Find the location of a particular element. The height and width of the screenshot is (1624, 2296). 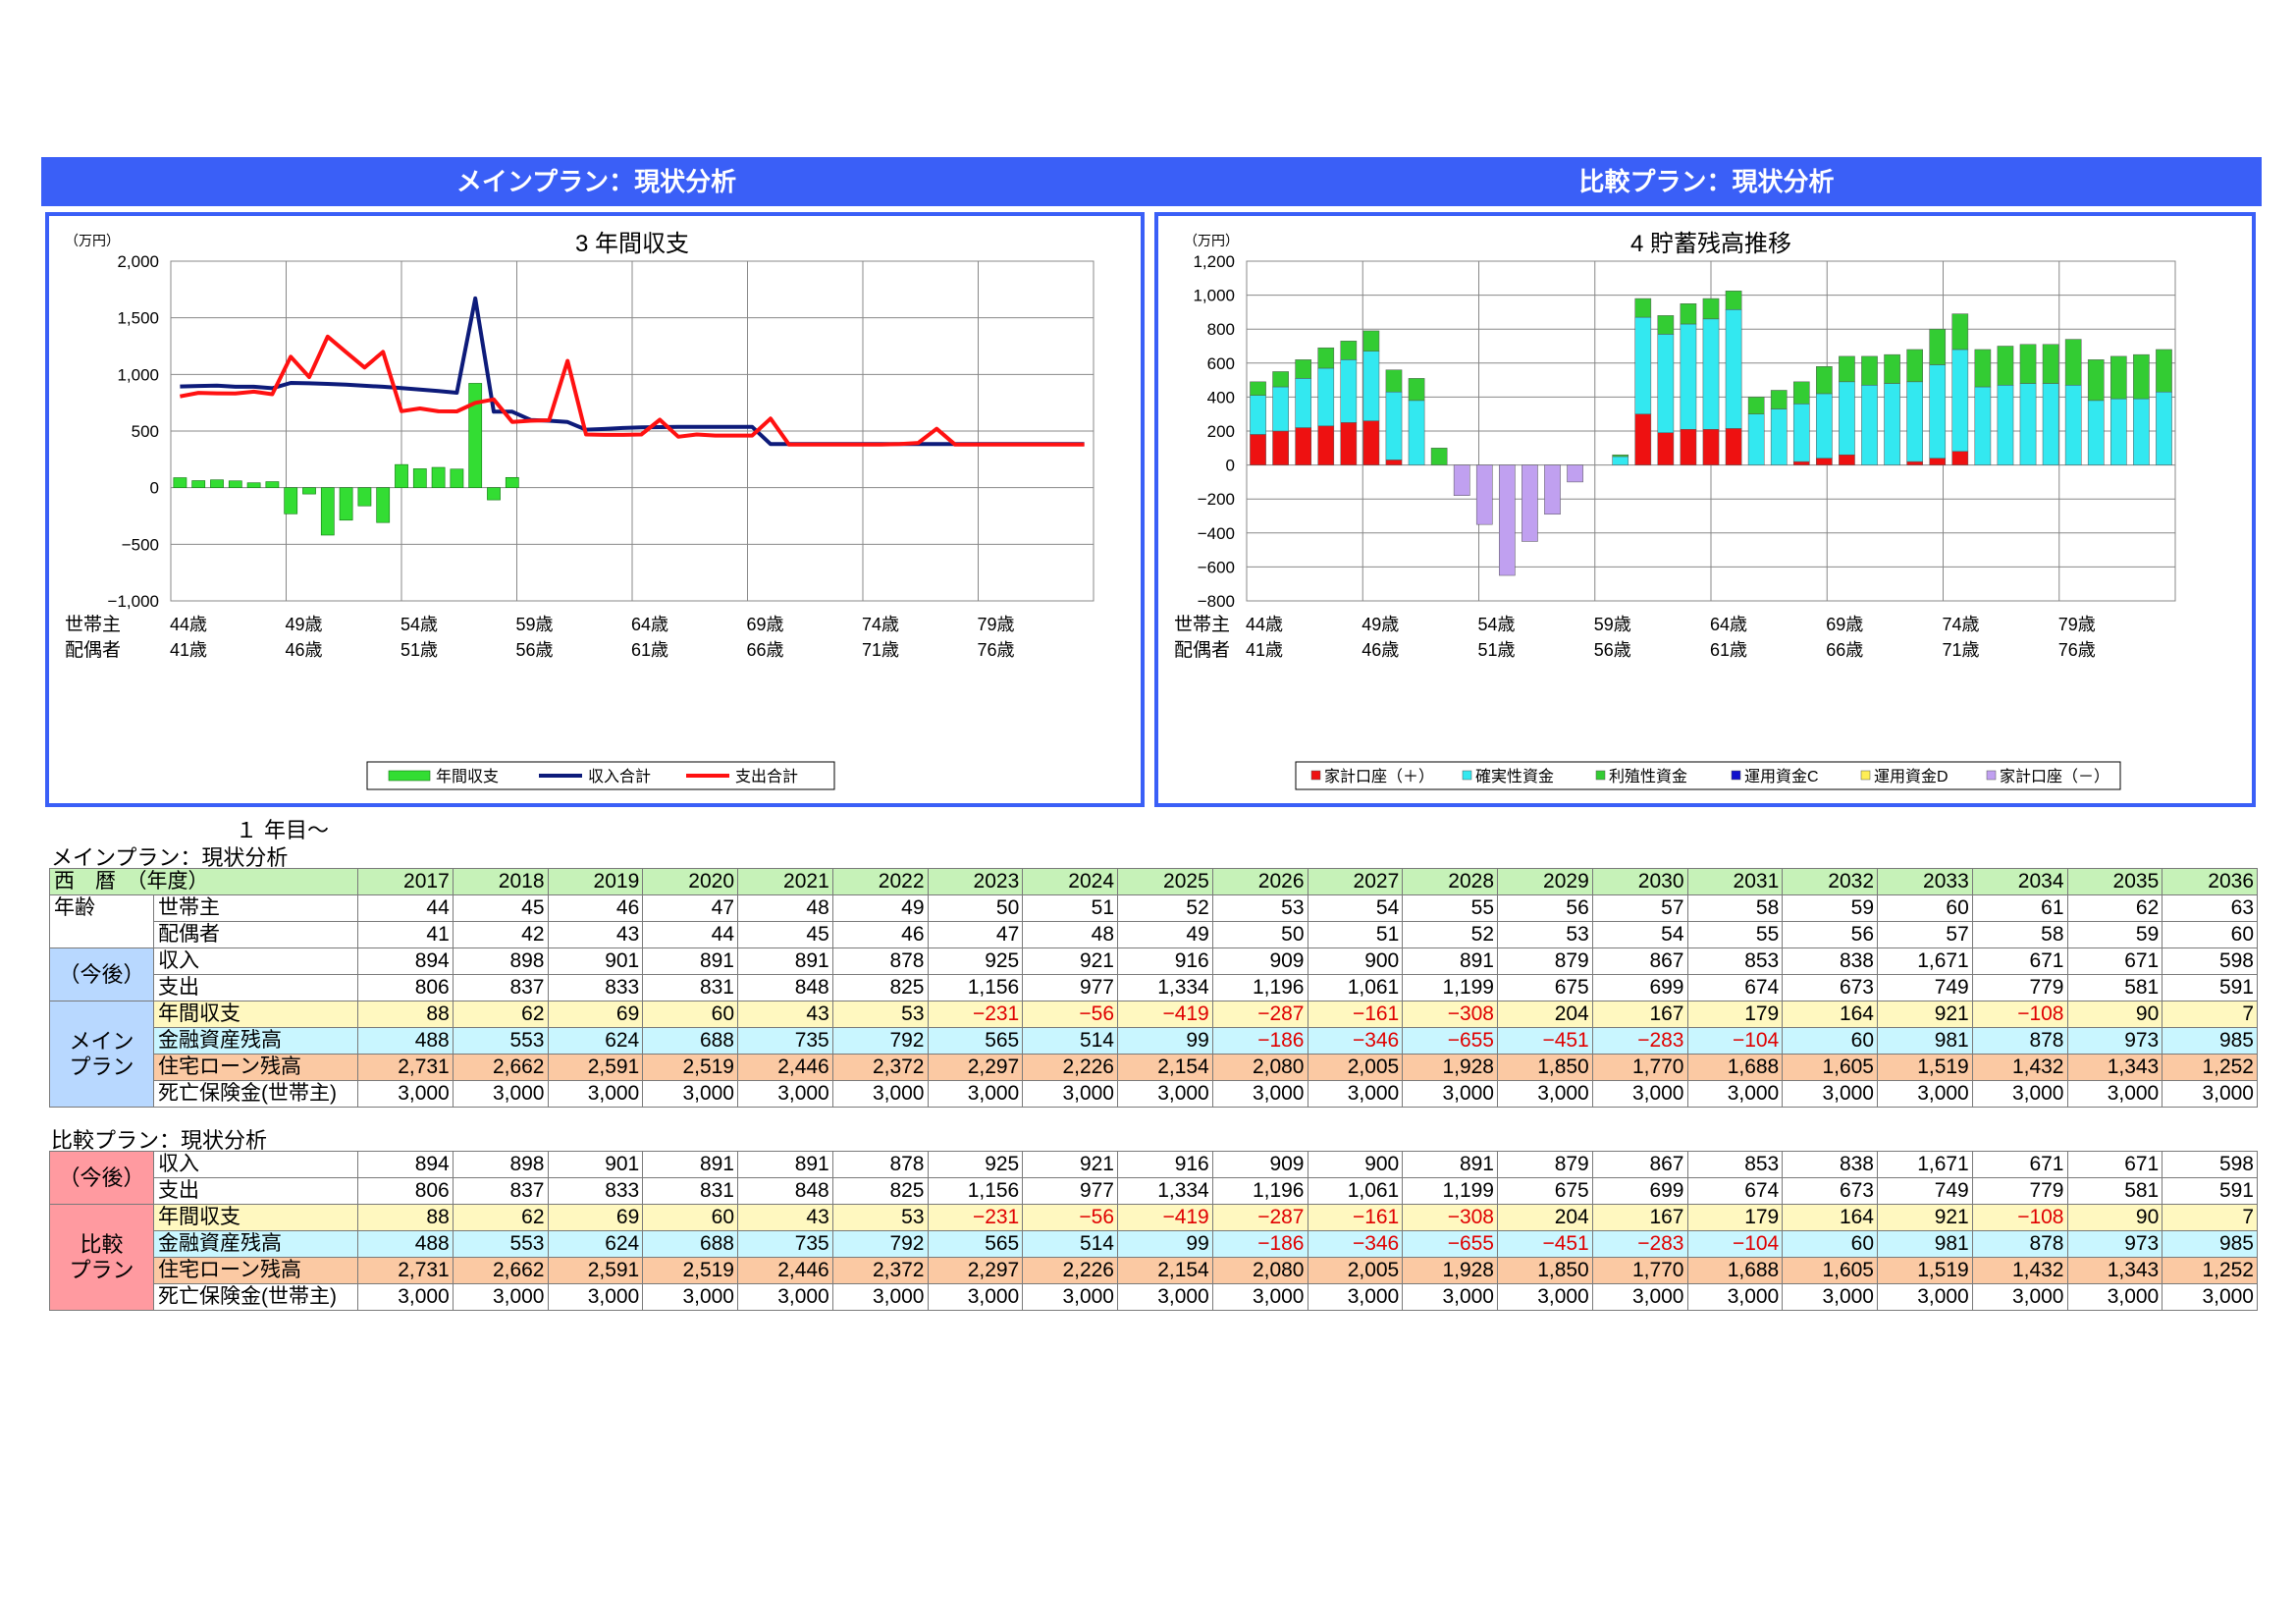

cell-value: 60 is located at coordinates (690, 1014).